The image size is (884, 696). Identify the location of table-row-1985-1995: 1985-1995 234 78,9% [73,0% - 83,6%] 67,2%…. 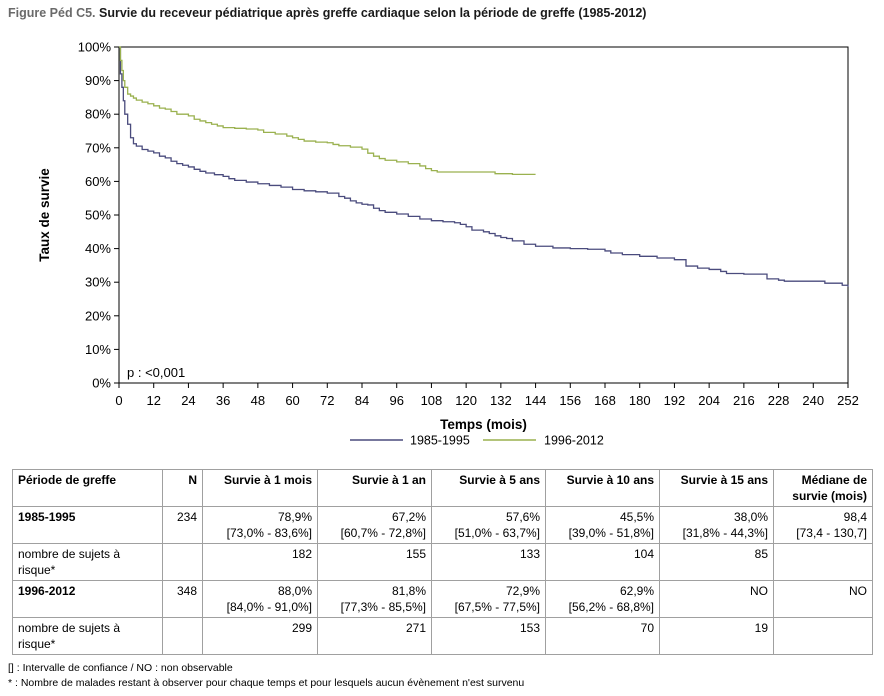
(442, 525).